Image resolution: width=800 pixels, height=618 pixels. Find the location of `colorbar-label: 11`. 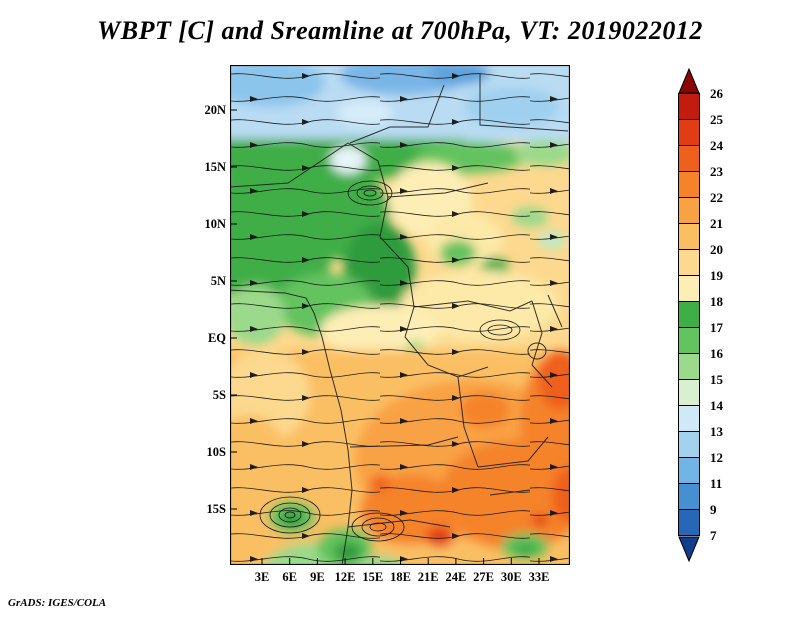

colorbar-label: 11 is located at coordinates (716, 483).